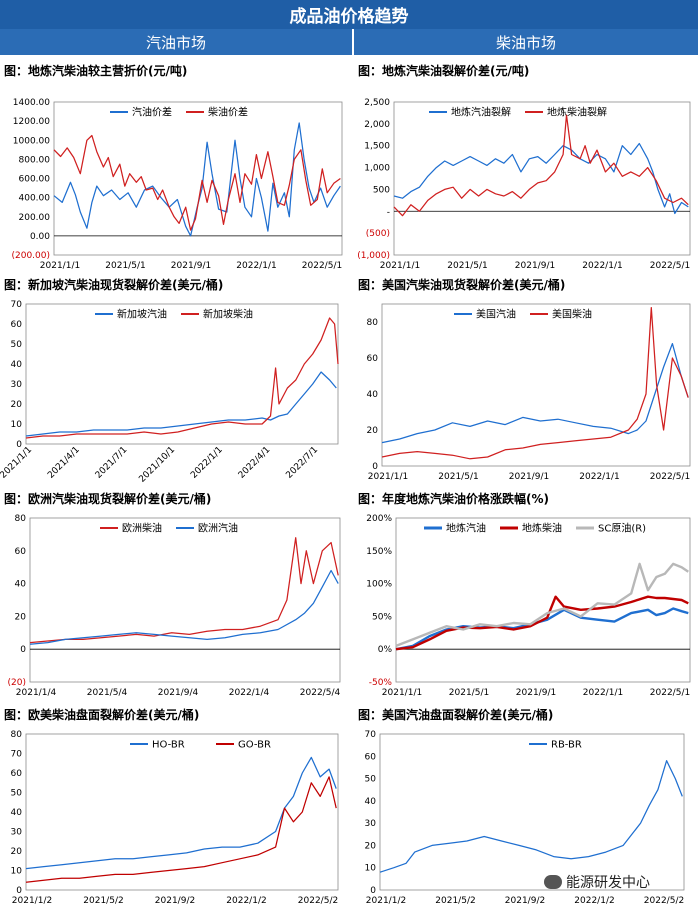 This screenshot has height=913, width=698. Describe the element at coordinates (496, 314) in the screenshot. I see `legend-label: 美国汽油` at that location.